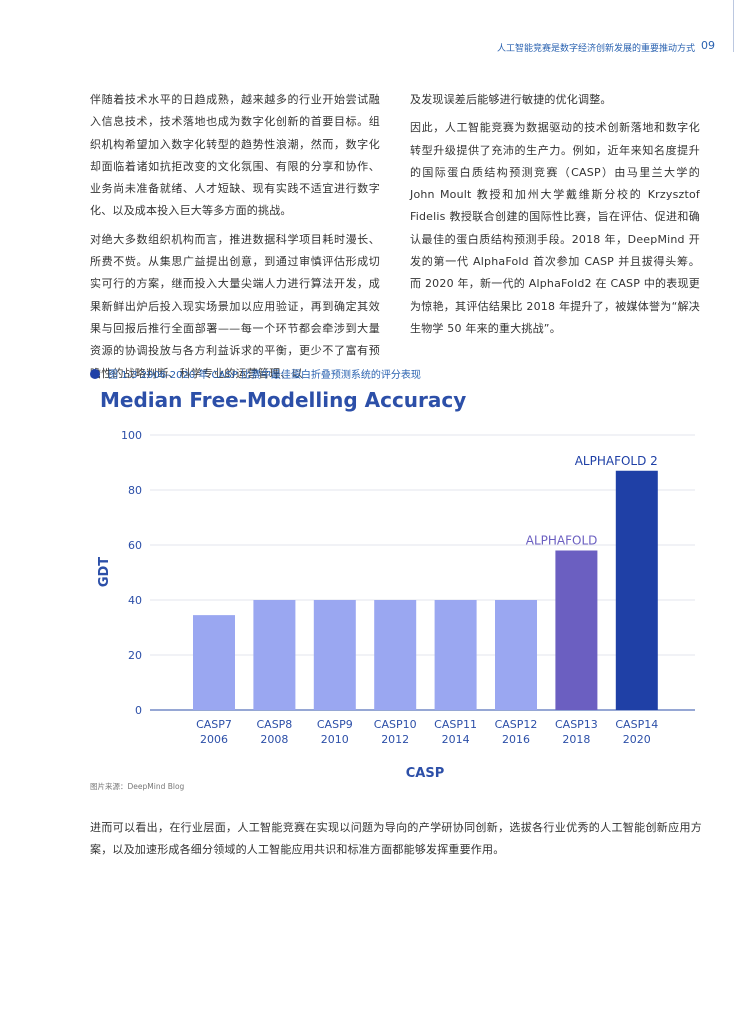  Describe the element at coordinates (456, 739) in the screenshot. I see `x-tick-year: 2014` at that location.